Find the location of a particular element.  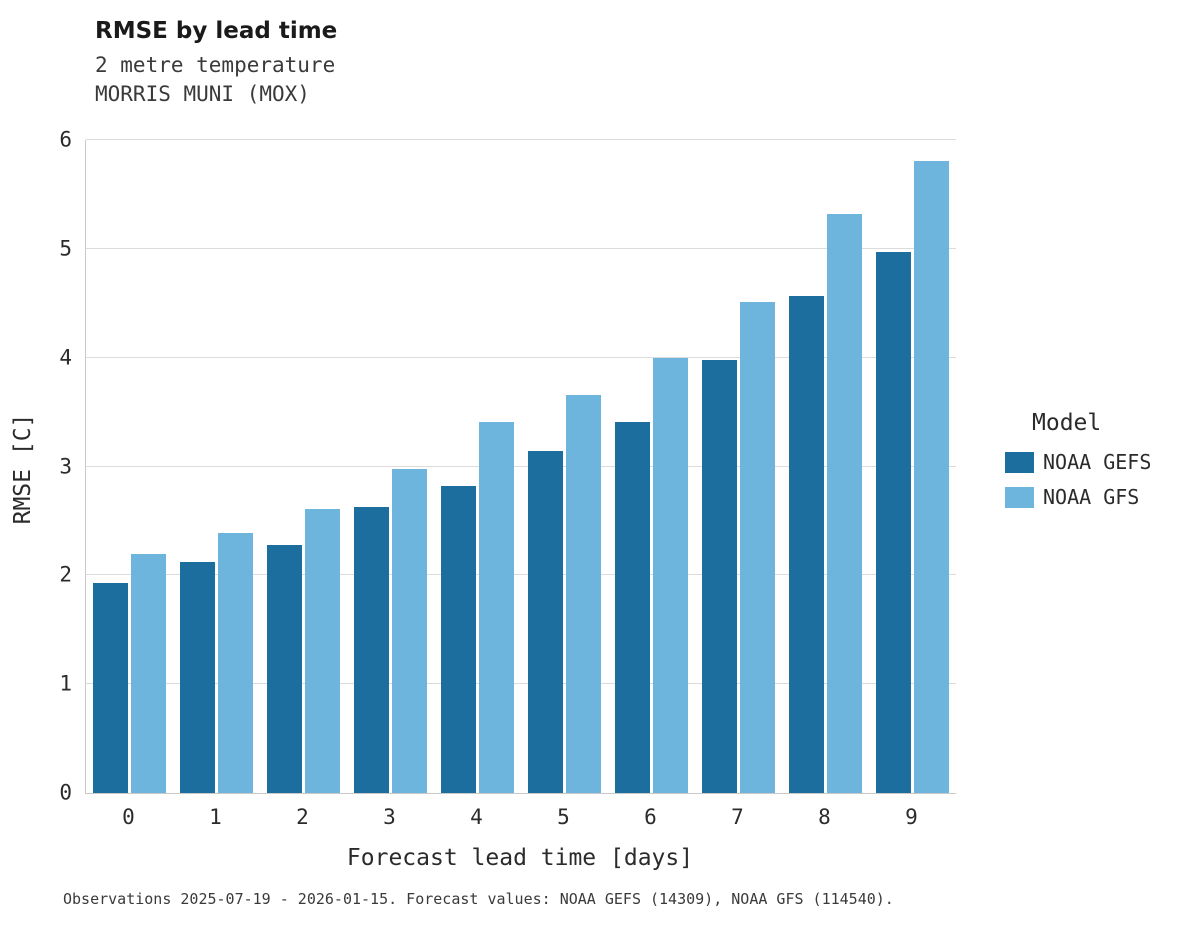

legend-swatch-gefs is located at coordinates (1019, 462).